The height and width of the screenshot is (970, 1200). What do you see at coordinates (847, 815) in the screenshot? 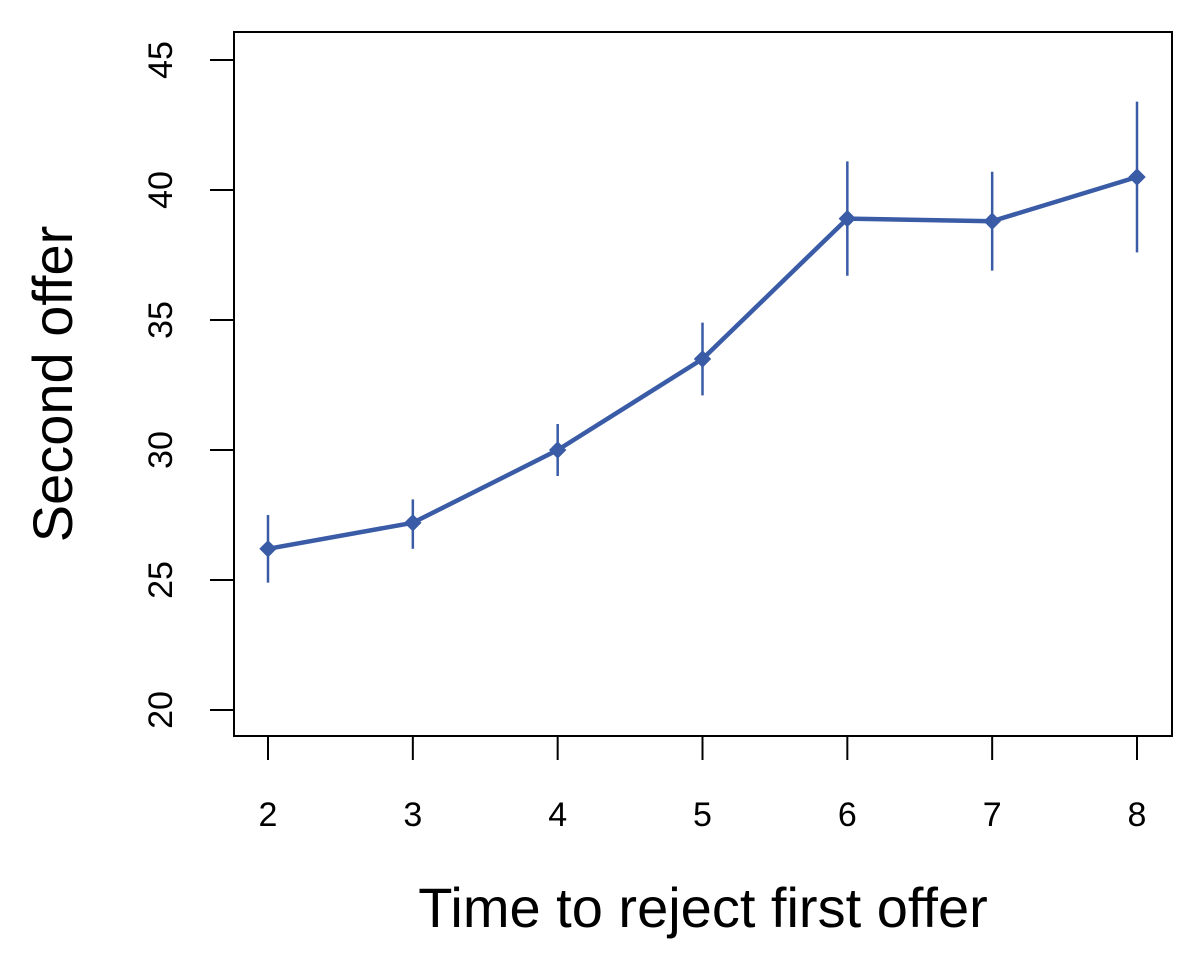
I see `x-tick-label: 6` at bounding box center [847, 815].